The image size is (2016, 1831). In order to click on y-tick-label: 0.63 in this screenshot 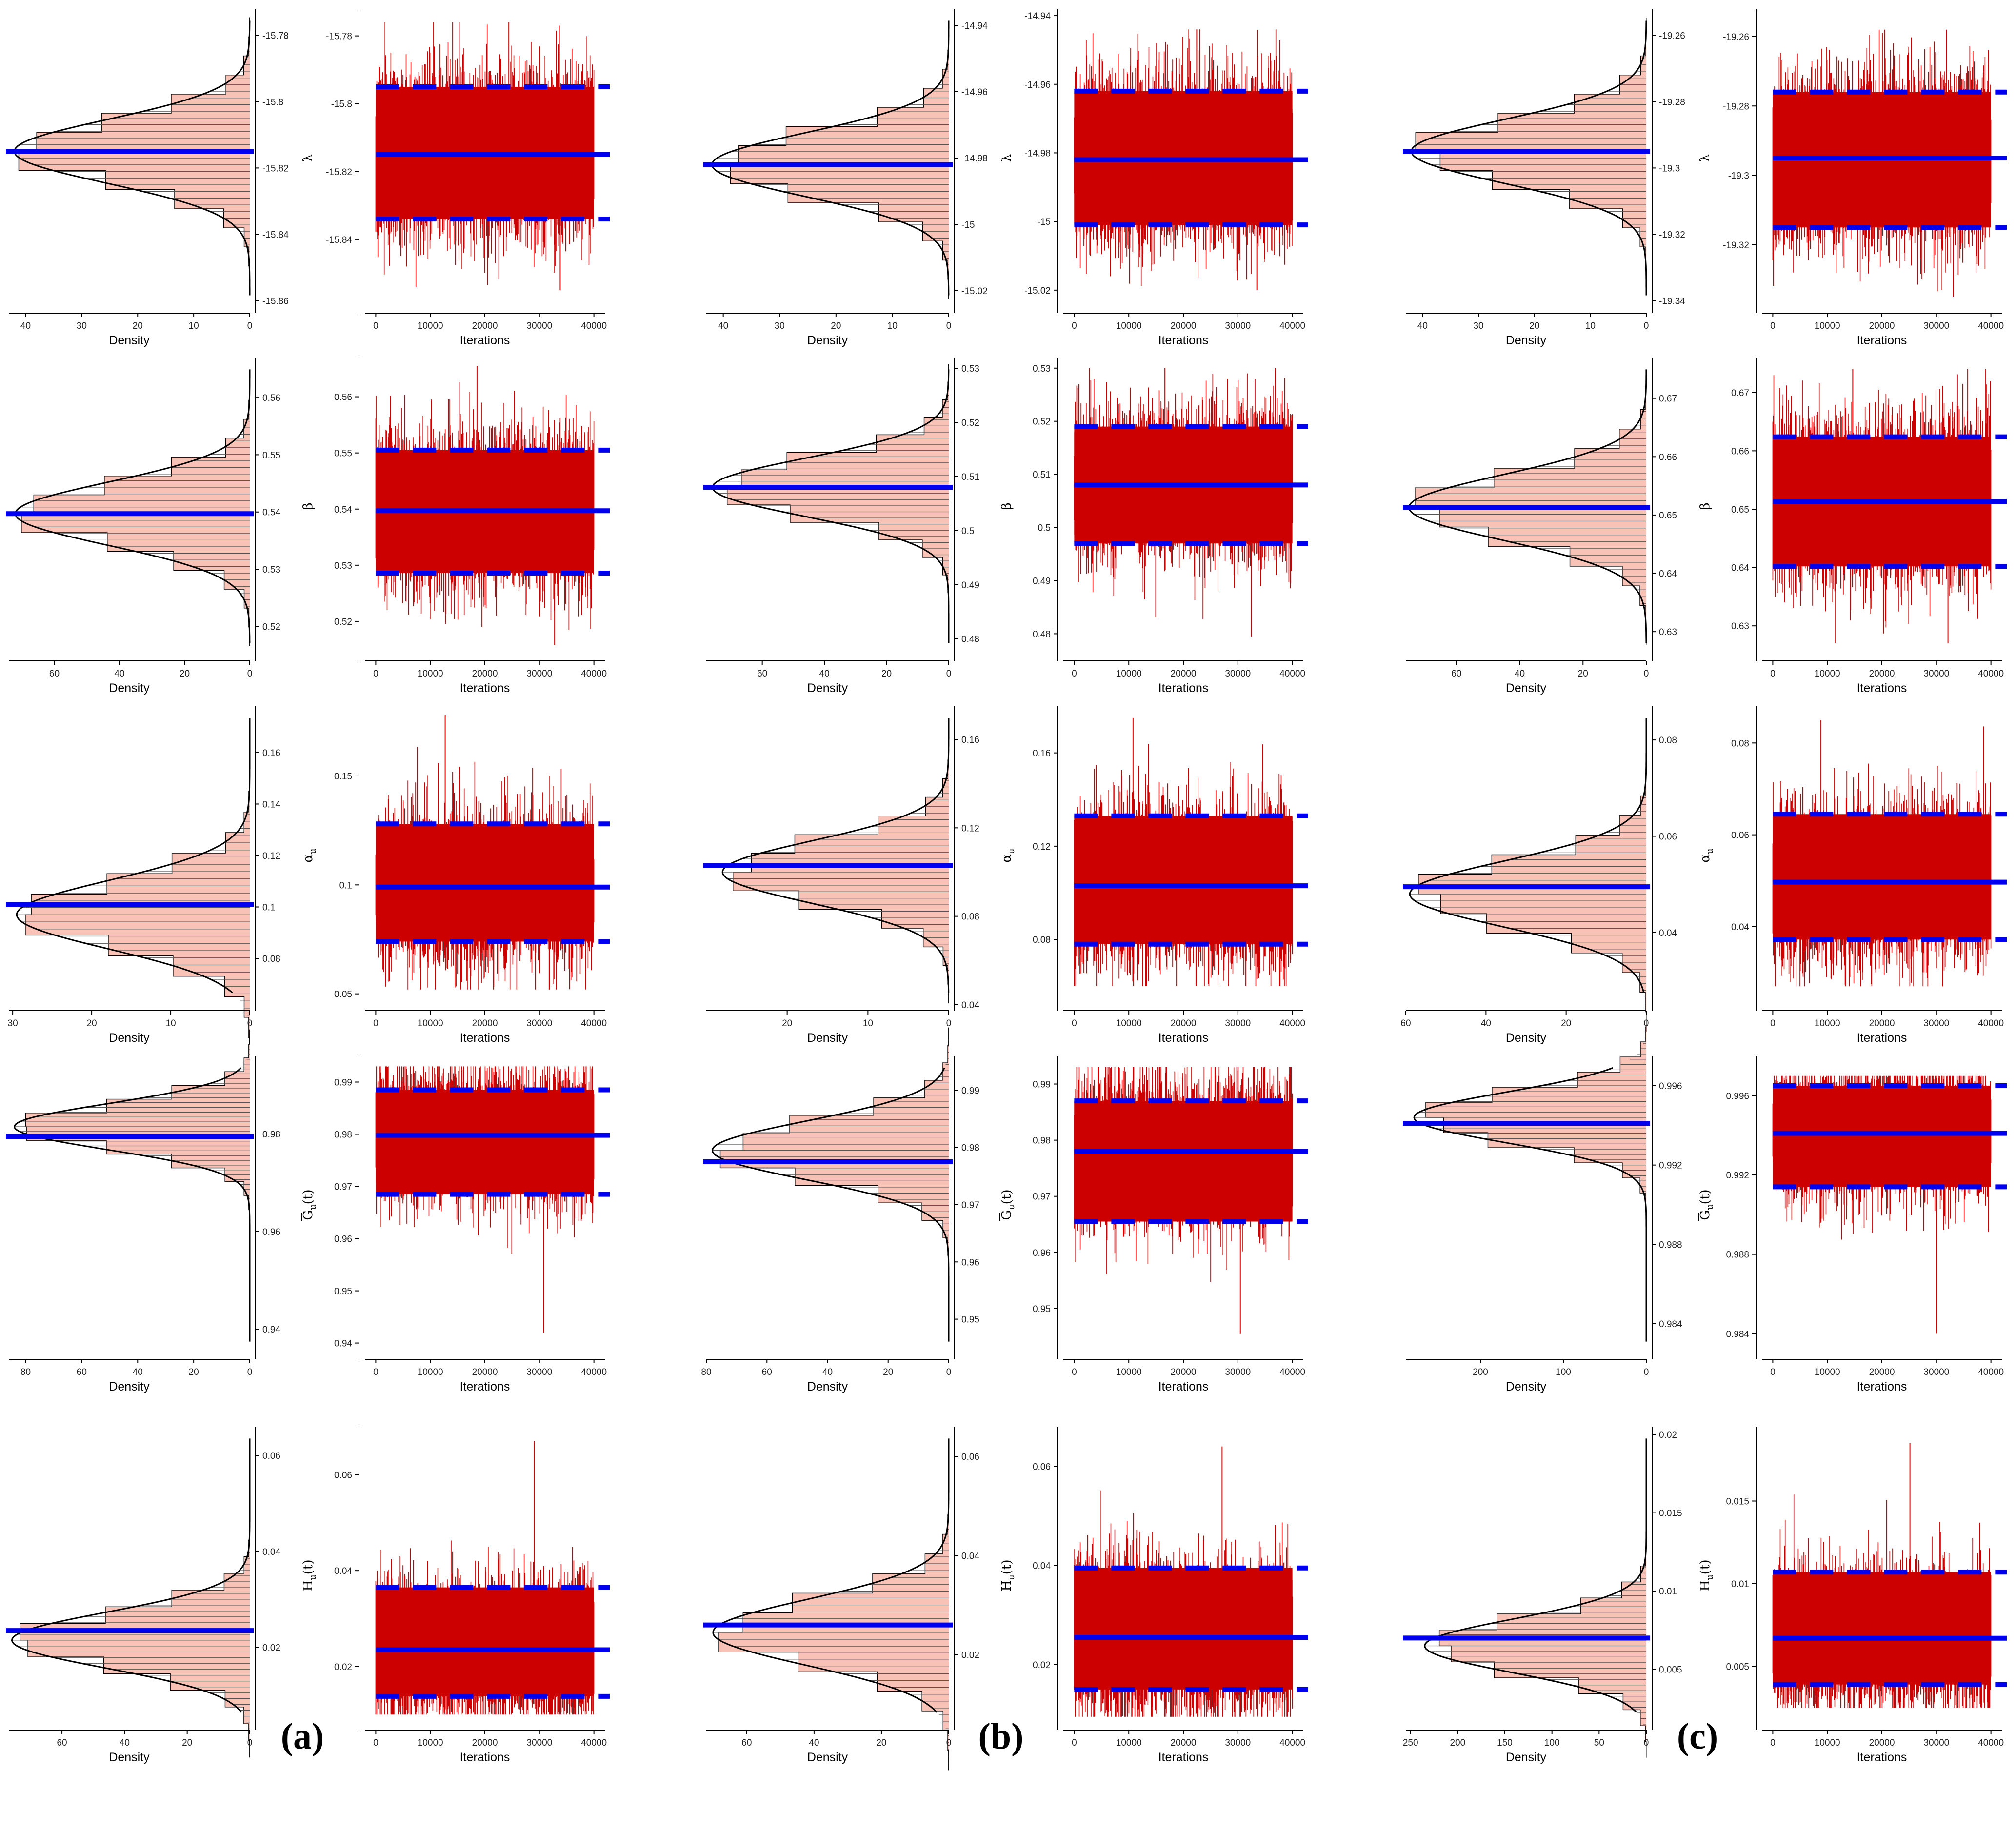, I will do `click(1740, 626)`.